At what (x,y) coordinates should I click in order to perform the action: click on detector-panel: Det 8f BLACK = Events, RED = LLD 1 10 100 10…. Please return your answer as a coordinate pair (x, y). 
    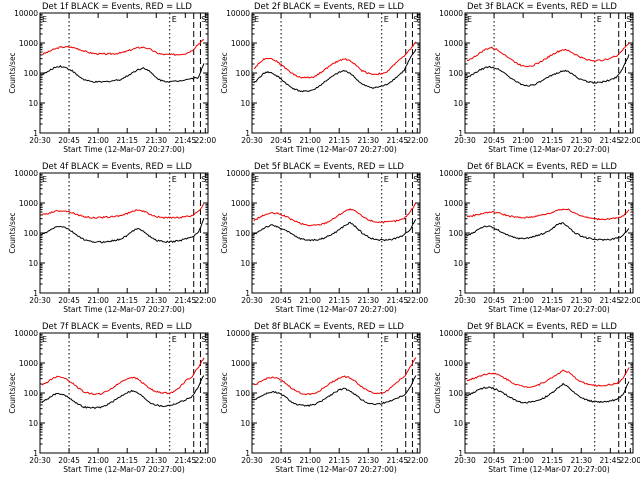
    Looking at the image, I should click on (324, 398).